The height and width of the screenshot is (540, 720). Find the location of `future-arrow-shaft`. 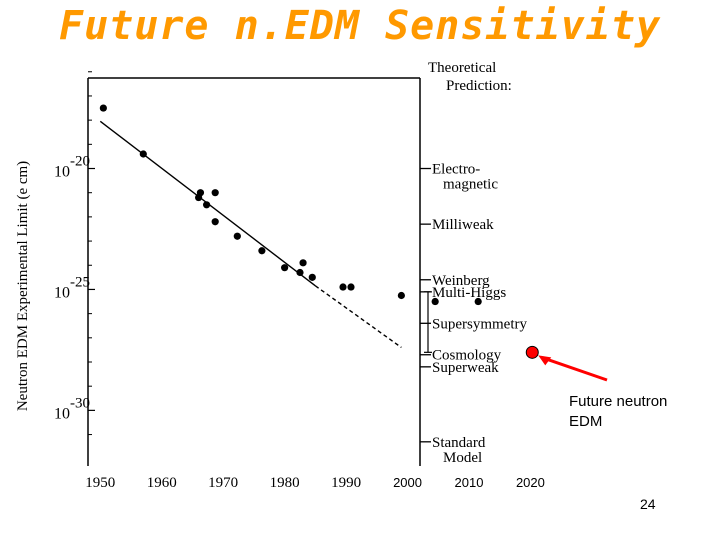

future-arrow-shaft is located at coordinates (574, 368).